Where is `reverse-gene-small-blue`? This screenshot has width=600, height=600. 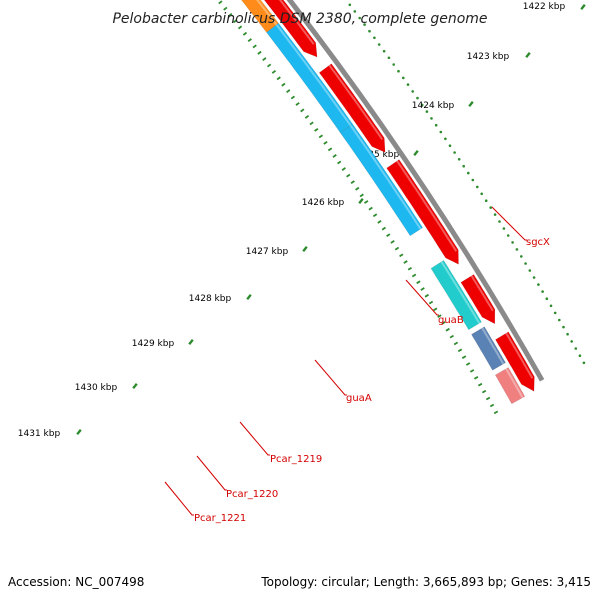 reverse-gene-small-blue is located at coordinates (488, 348).